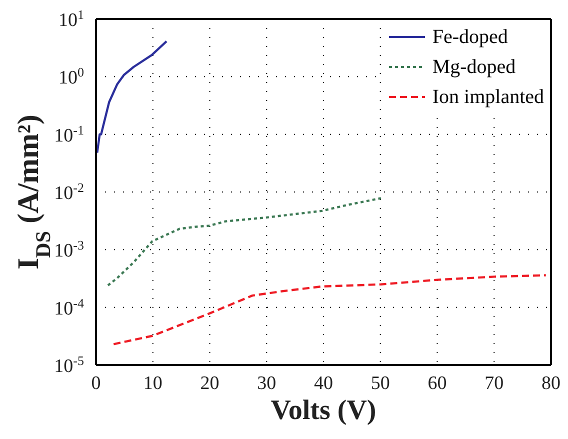 Image resolution: width=568 pixels, height=439 pixels. What do you see at coordinates (551, 383) in the screenshot?
I see `x-tick-label: 80` at bounding box center [551, 383].